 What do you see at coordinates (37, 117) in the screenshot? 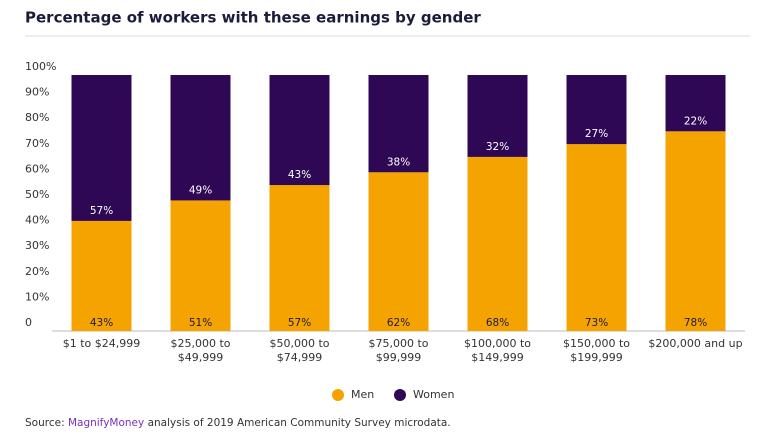
I see `y-tick-label: 80%` at bounding box center [37, 117].